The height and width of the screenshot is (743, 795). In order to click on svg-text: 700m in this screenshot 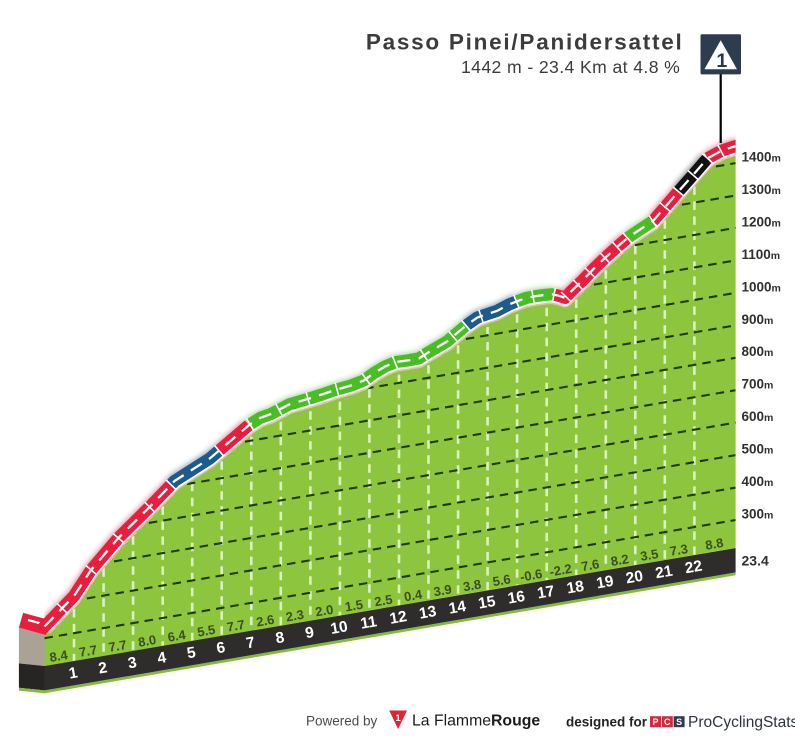, I will do `click(758, 384)`.